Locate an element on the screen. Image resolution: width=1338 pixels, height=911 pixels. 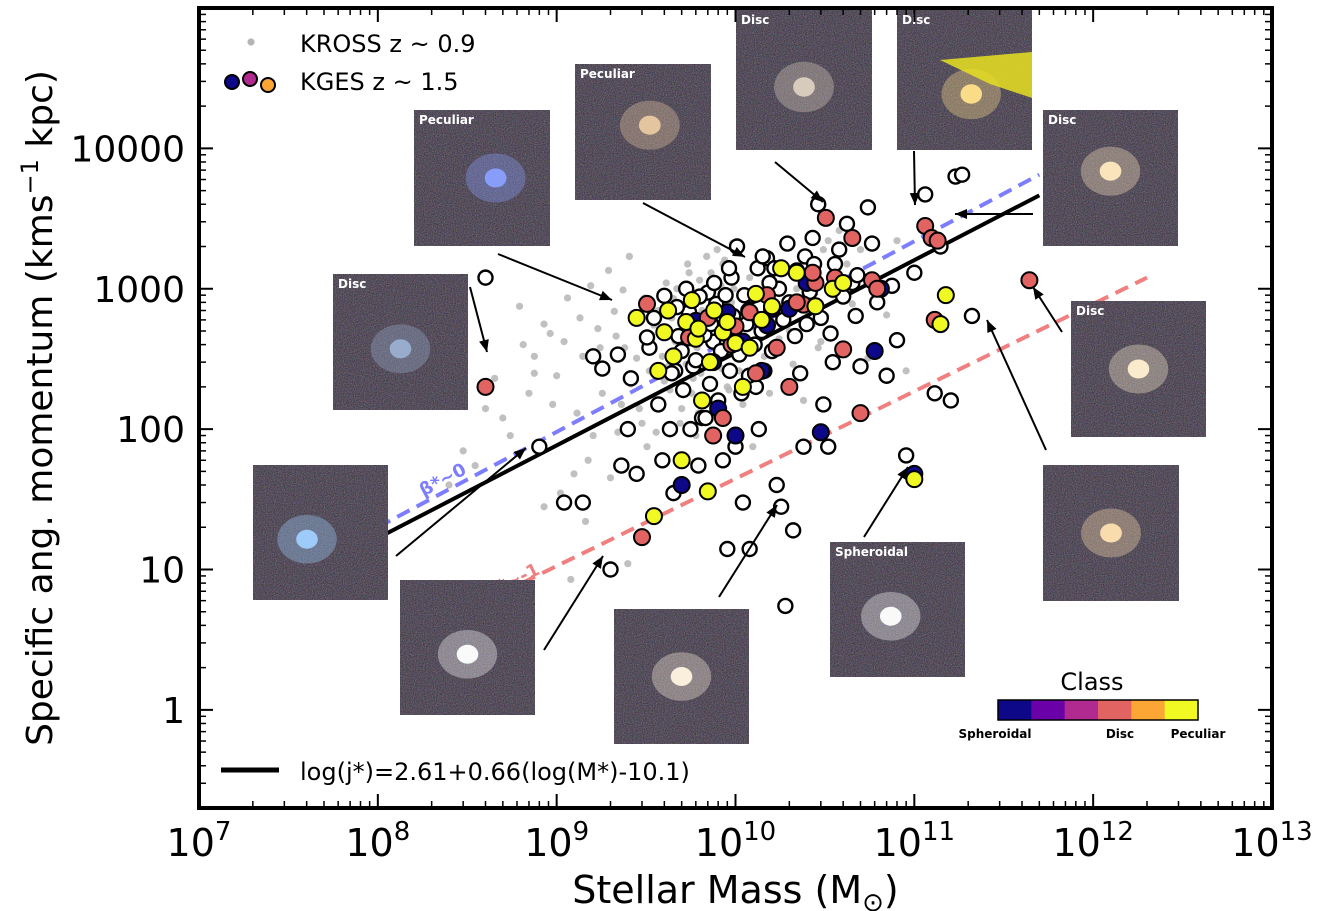
x-tick-exponent: 13 is located at coordinates (1296, 832).